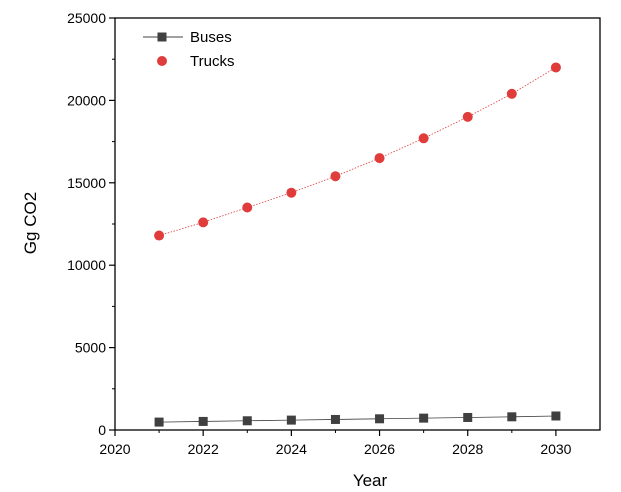 The width and height of the screenshot is (621, 492). Describe the element at coordinates (211, 37) in the screenshot. I see `legend-label-buses: Buses` at that location.